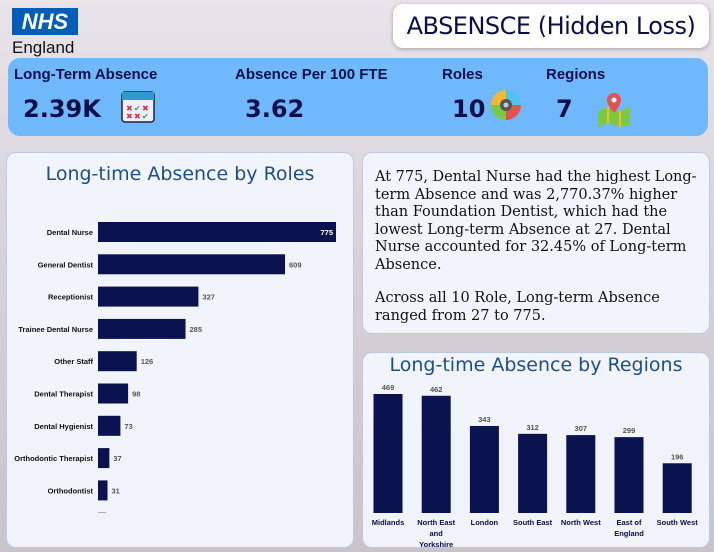 The width and height of the screenshot is (714, 552). What do you see at coordinates (71, 297) in the screenshot?
I see `bar-category-label: Receptionist` at bounding box center [71, 297].